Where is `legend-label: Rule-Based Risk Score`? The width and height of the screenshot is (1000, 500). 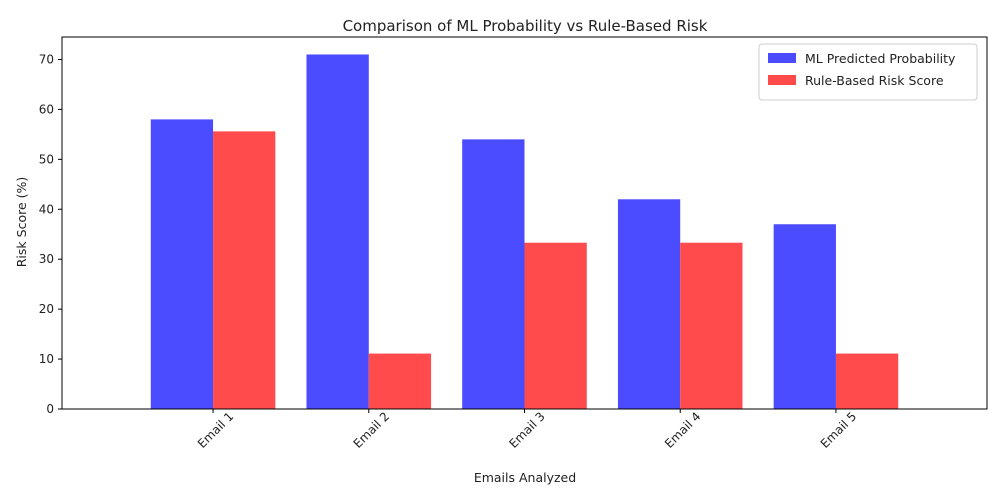 legend-label: Rule-Based Risk Score is located at coordinates (874, 80).